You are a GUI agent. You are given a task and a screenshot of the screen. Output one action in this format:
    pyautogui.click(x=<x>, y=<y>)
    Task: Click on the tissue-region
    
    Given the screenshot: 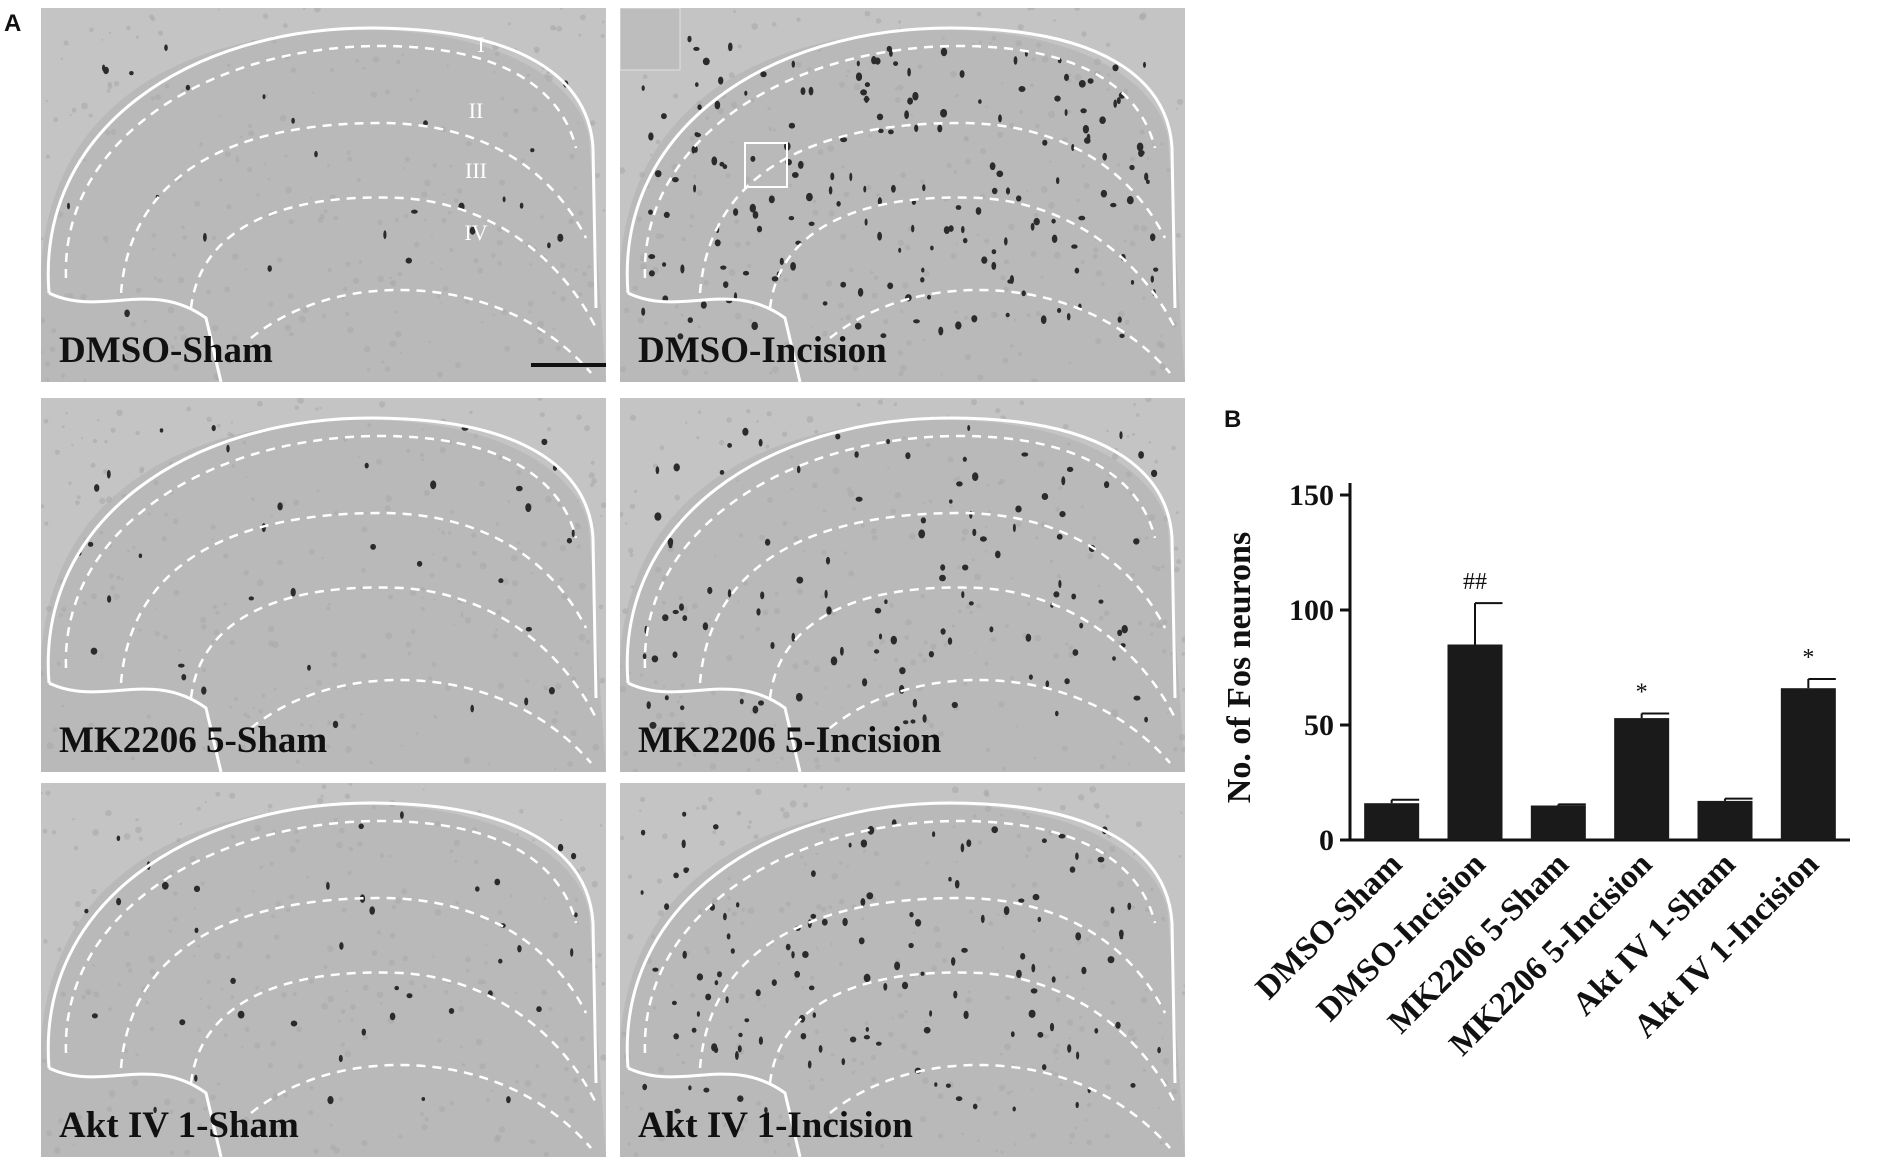 What is the action you would take?
    pyautogui.click(x=323, y=980)
    